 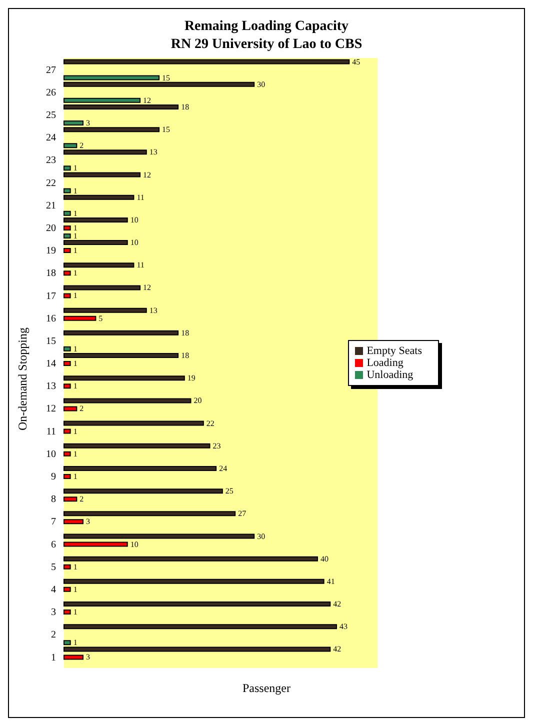 I want to click on y-axis-title: On-demand Stopping, so click(x=23, y=379).